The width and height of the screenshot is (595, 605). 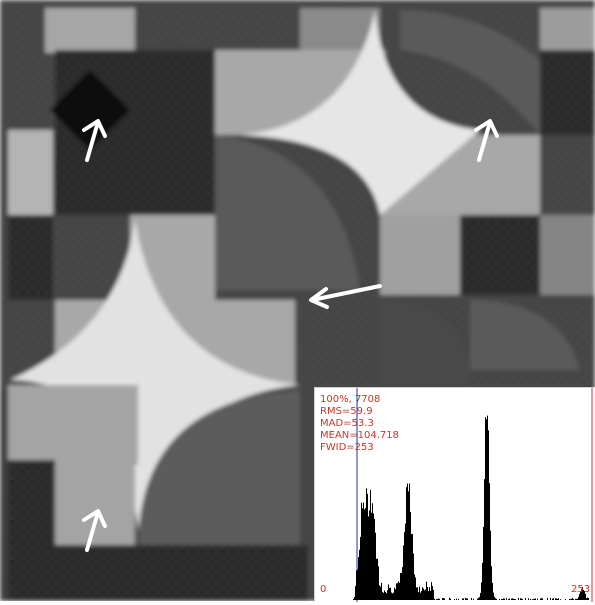 What do you see at coordinates (350, 399) in the screenshot?
I see `stat-percent-count: 100%, 7708` at bounding box center [350, 399].